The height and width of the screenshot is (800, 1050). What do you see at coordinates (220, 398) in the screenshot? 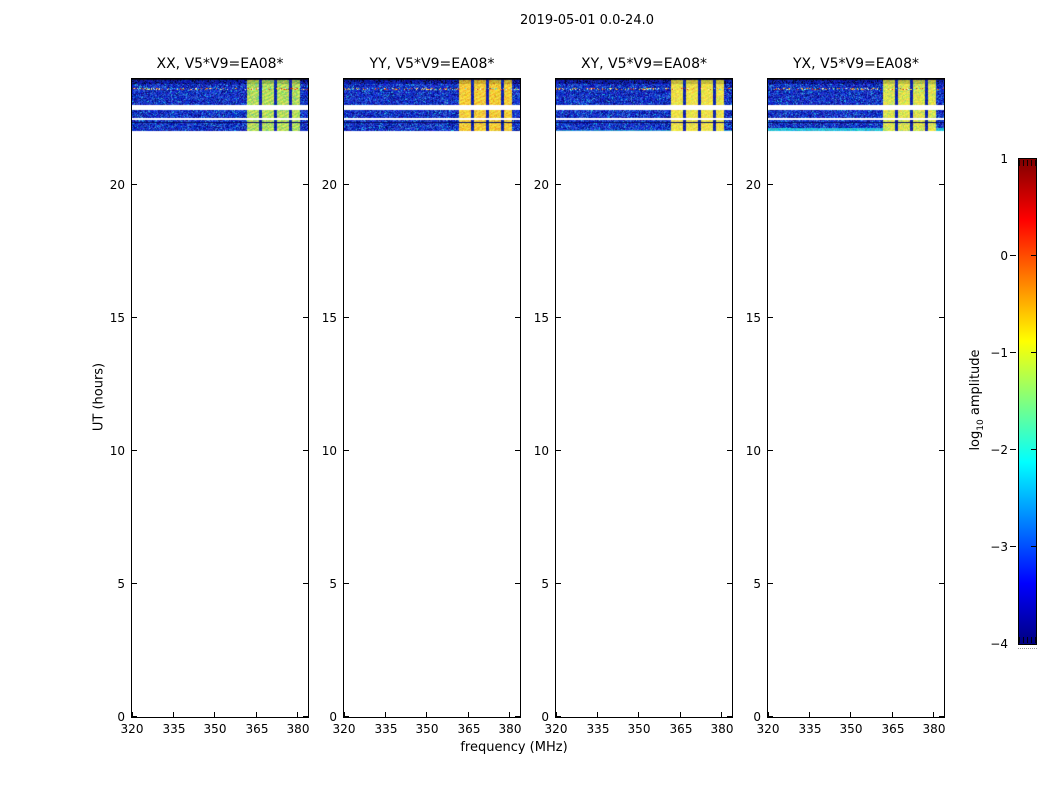
I see `spectrogram-panel-xx` at bounding box center [220, 398].